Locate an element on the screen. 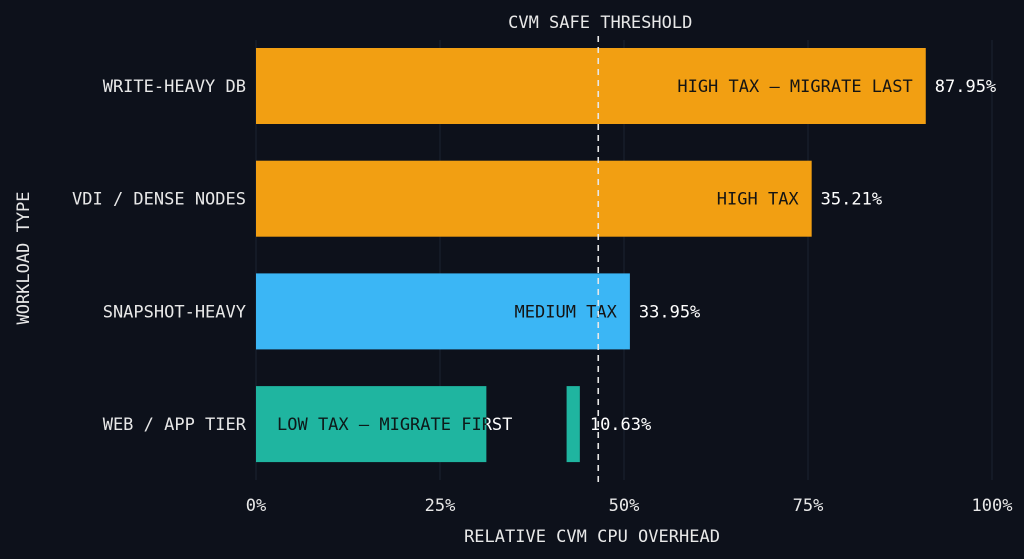 The height and width of the screenshot is (559, 1024). y-tick-label: WRITE-HEAVY DB is located at coordinates (174, 87).